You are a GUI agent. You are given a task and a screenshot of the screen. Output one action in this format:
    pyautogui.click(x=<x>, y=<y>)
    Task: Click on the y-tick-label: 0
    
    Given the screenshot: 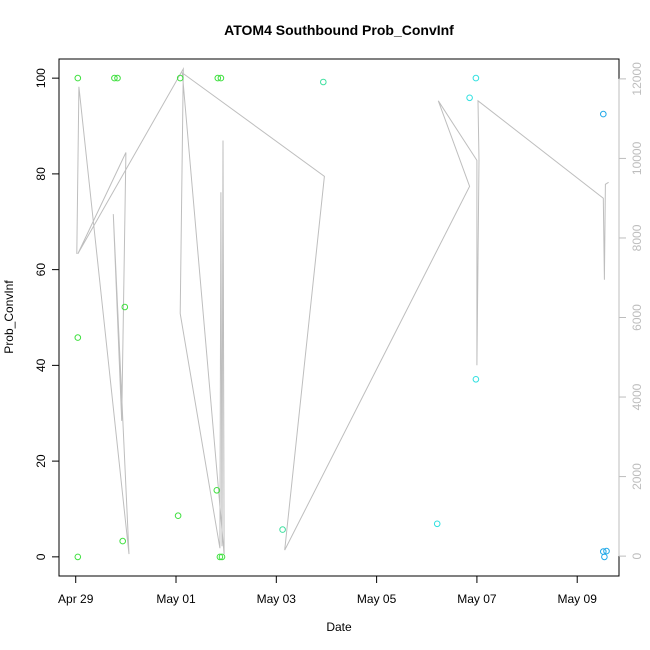 What is the action you would take?
    pyautogui.click(x=41, y=556)
    